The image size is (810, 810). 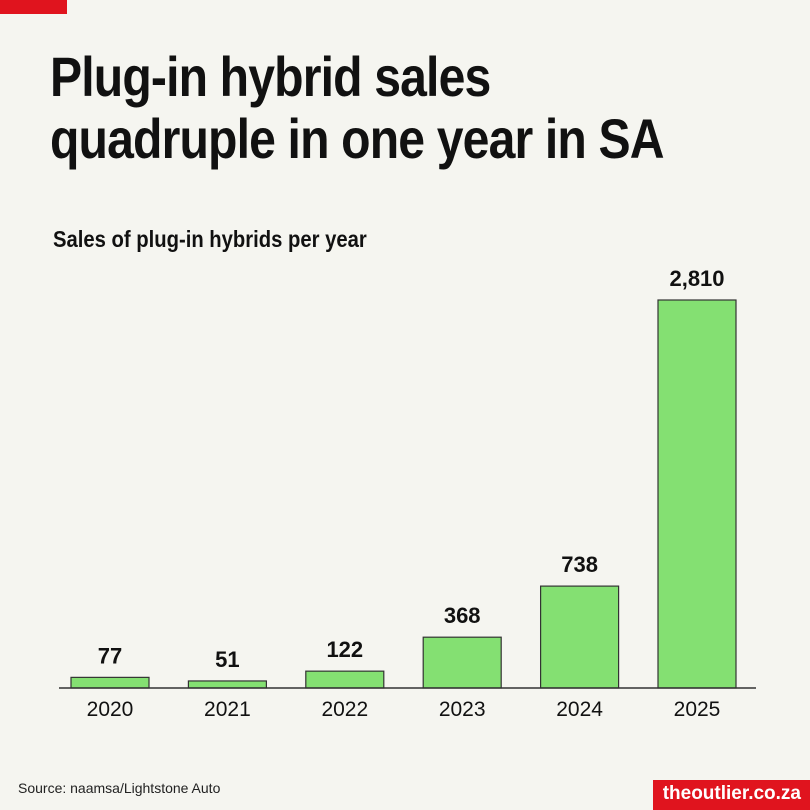 What do you see at coordinates (579, 564) in the screenshot?
I see `data-label-2024: 738` at bounding box center [579, 564].